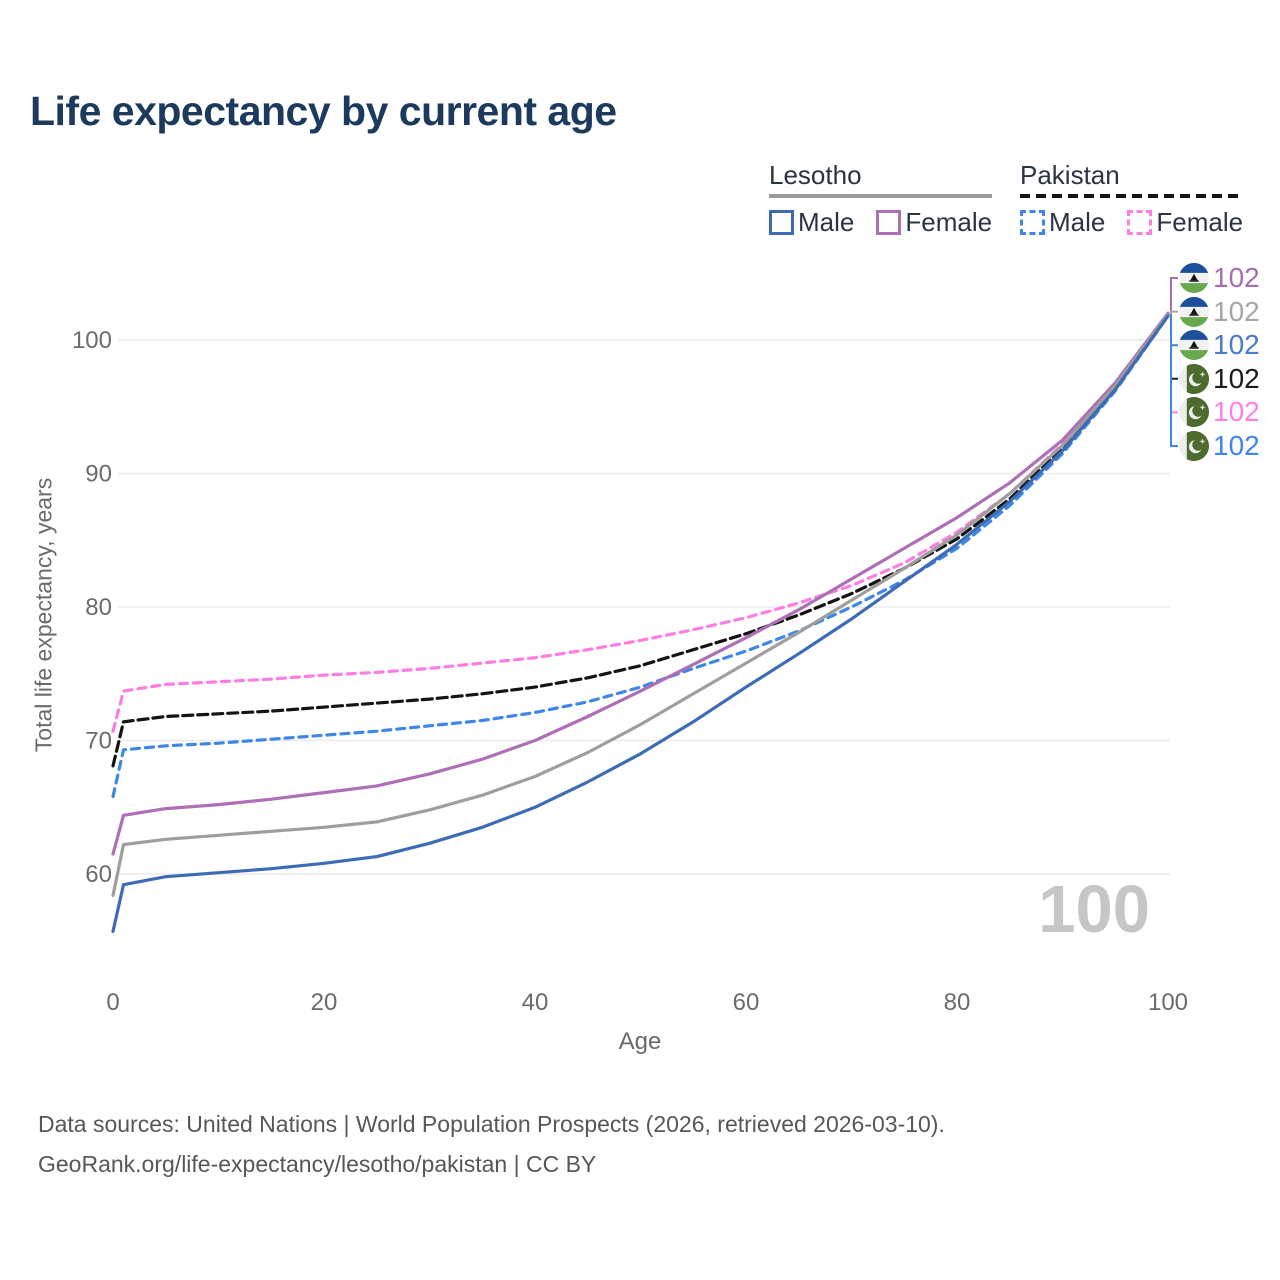 The width and height of the screenshot is (1280, 1280). I want to click on end-label-pakistan-male: 102, so click(1219, 446).